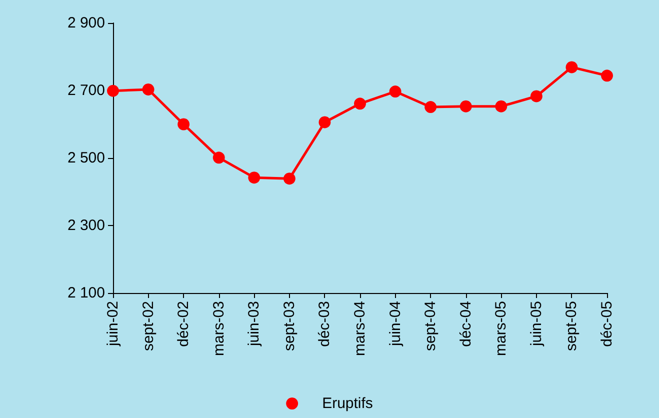 The width and height of the screenshot is (659, 418). Describe the element at coordinates (431, 326) in the screenshot. I see `x-tick-label: sept-04` at that location.